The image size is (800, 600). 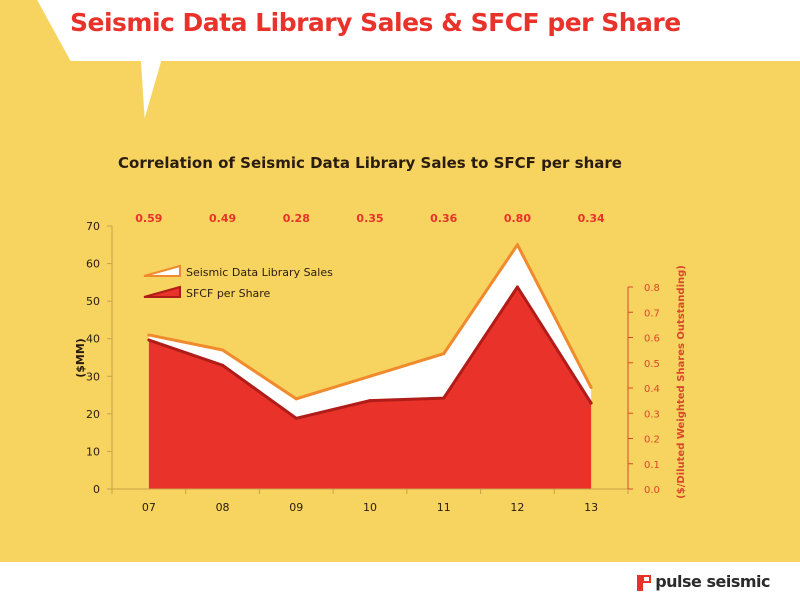 I want to click on x-axis-tick-label: 07, so click(x=149, y=507).